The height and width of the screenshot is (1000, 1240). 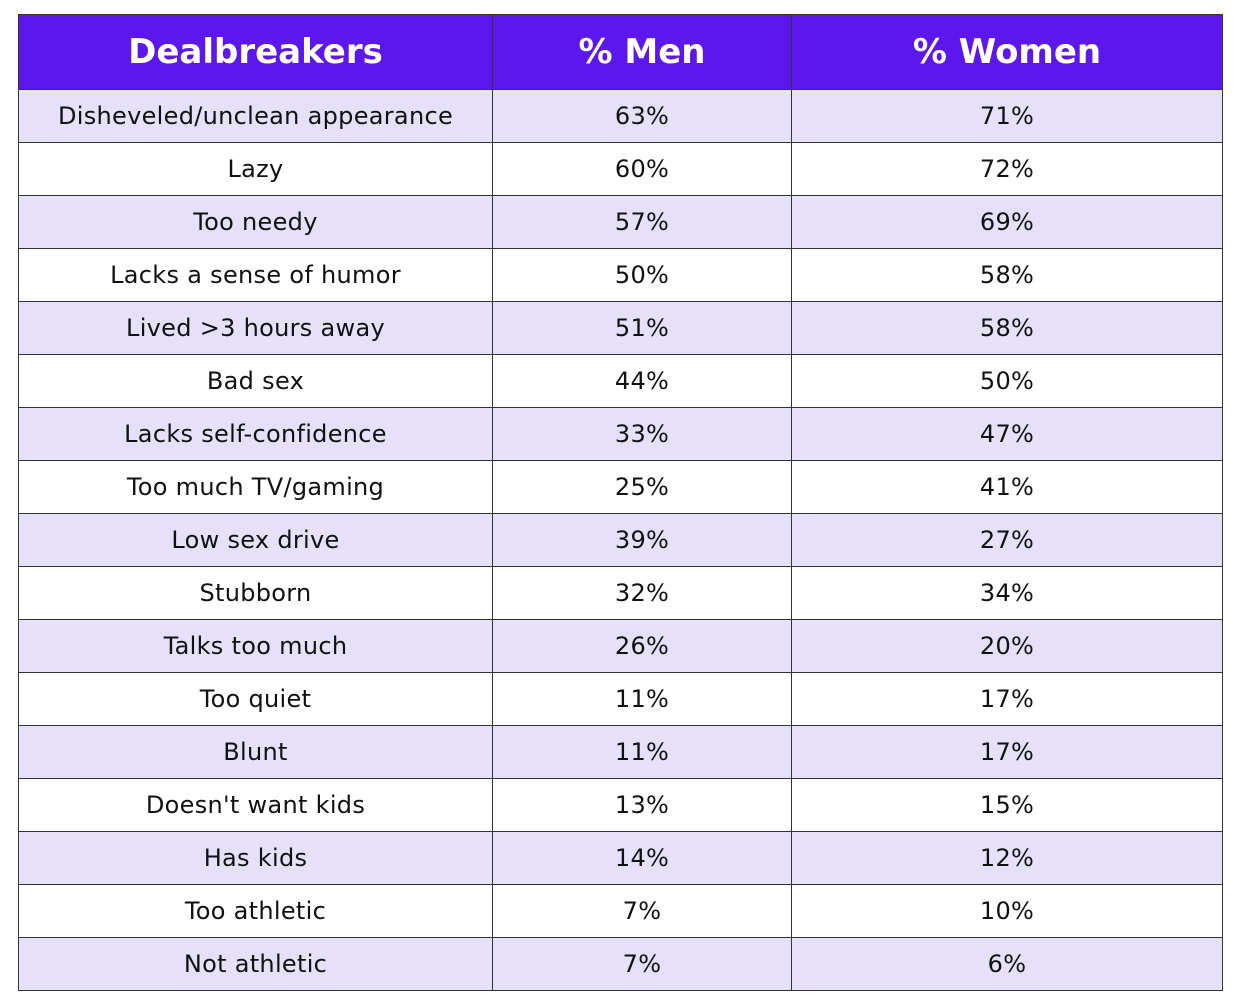 What do you see at coordinates (1007, 540) in the screenshot?
I see `percent-cell: 27%` at bounding box center [1007, 540].